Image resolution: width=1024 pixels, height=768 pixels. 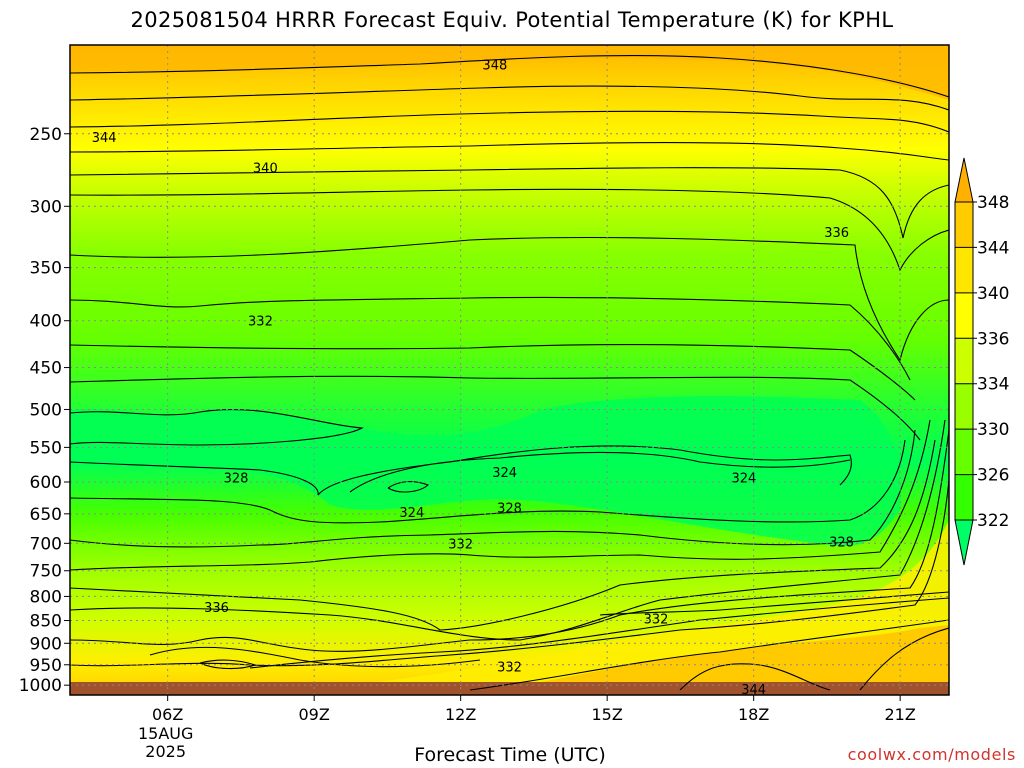 I want to click on y-tick-label: 650, so click(x=46, y=515).